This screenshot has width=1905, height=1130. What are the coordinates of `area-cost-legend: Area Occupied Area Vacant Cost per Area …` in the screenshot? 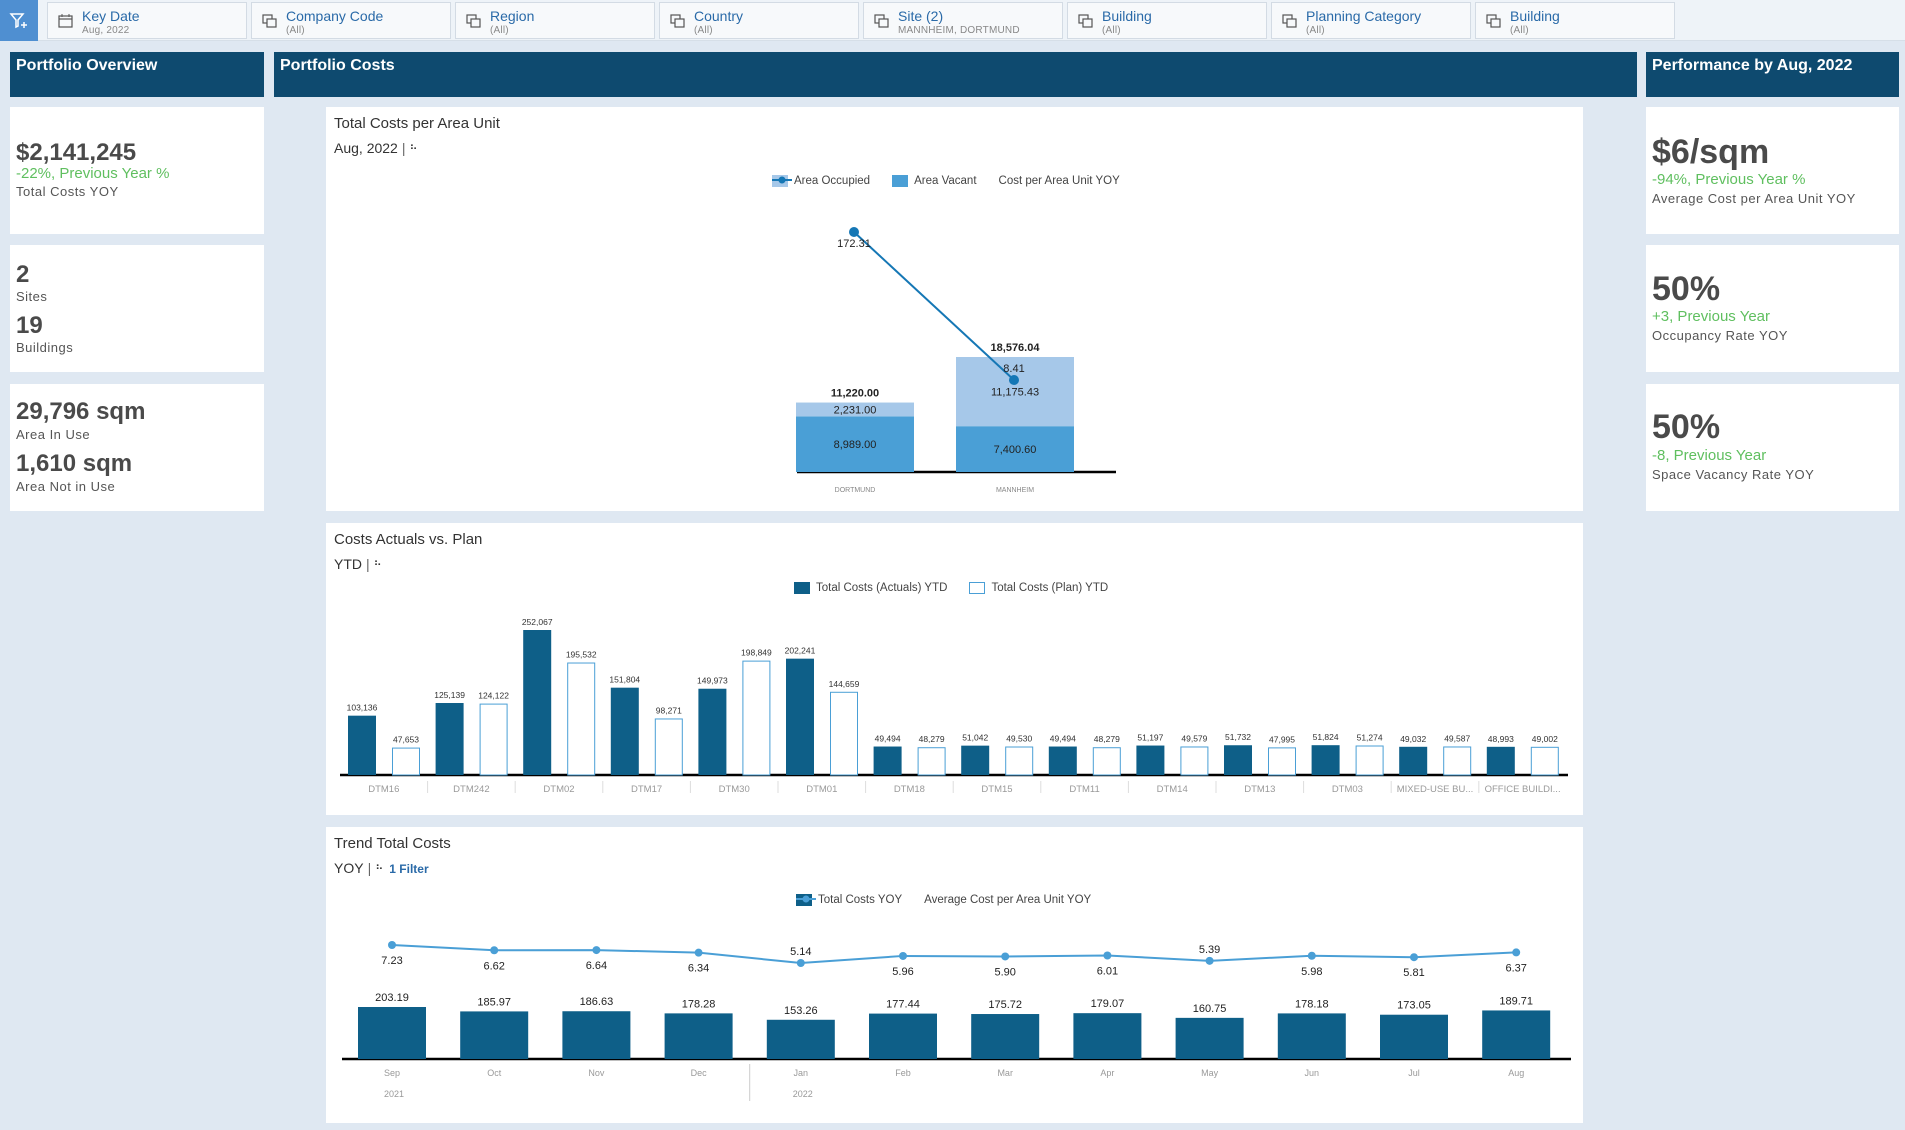 It's located at (946, 181).